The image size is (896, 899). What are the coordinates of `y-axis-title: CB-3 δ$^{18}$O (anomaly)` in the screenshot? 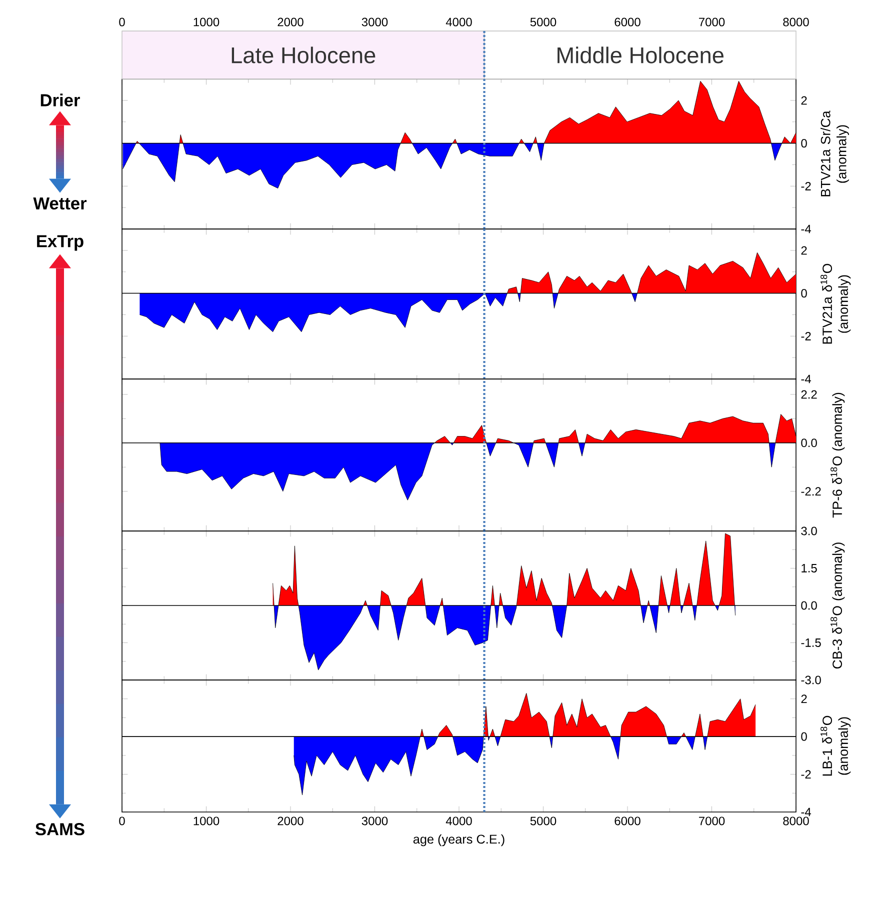 It's located at (837, 605).